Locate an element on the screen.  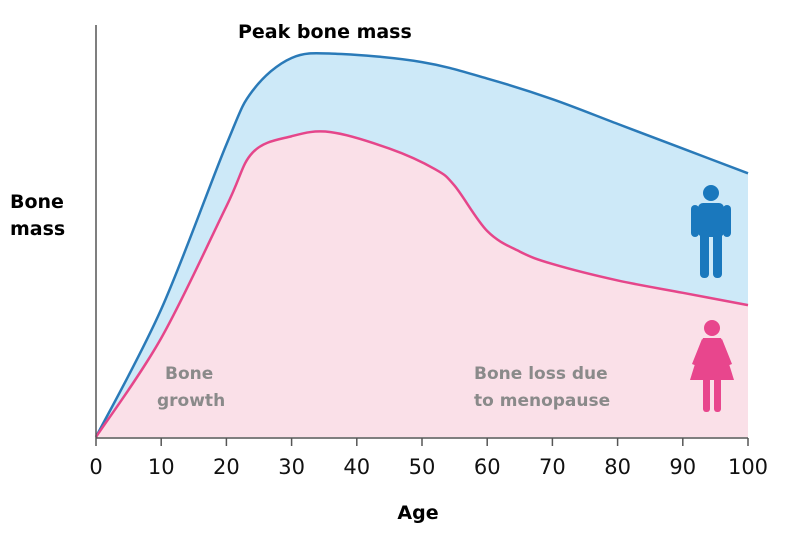
x-tick-label: 60 is located at coordinates (487, 467).